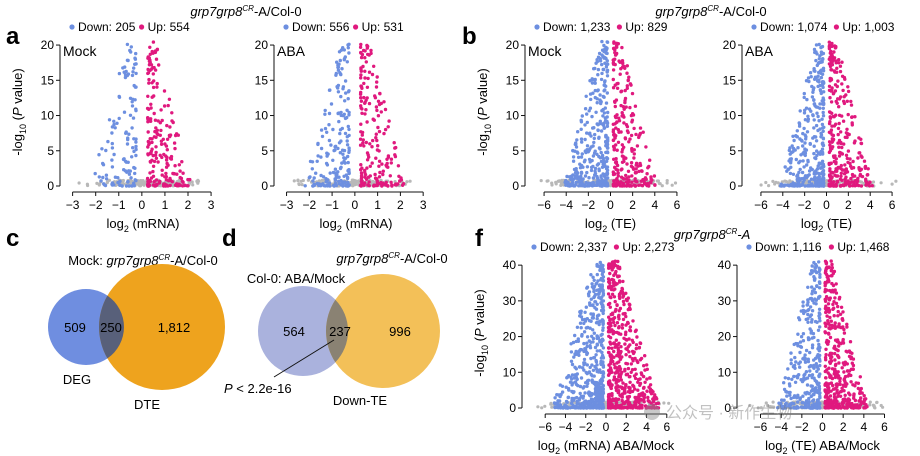  I want to click on x-tick-label: −2, so click(589, 205).